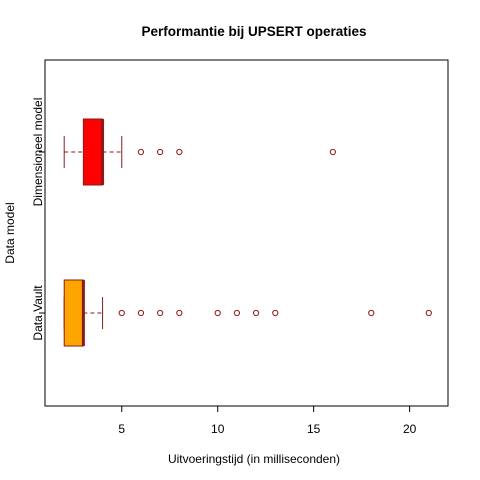  What do you see at coordinates (314, 429) in the screenshot?
I see `x-tick-label: 15` at bounding box center [314, 429].